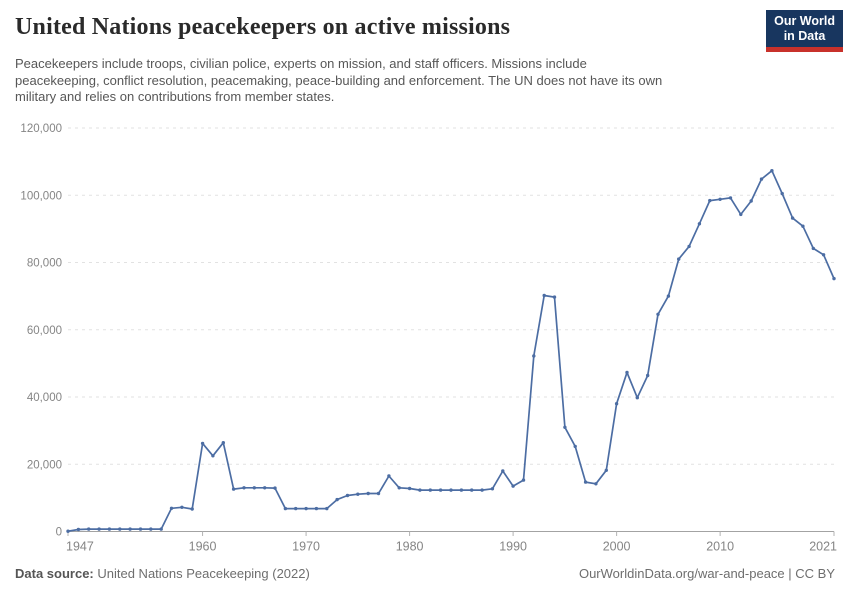 The image size is (850, 605). I want to click on y-tick-label: 40,000, so click(44, 398).